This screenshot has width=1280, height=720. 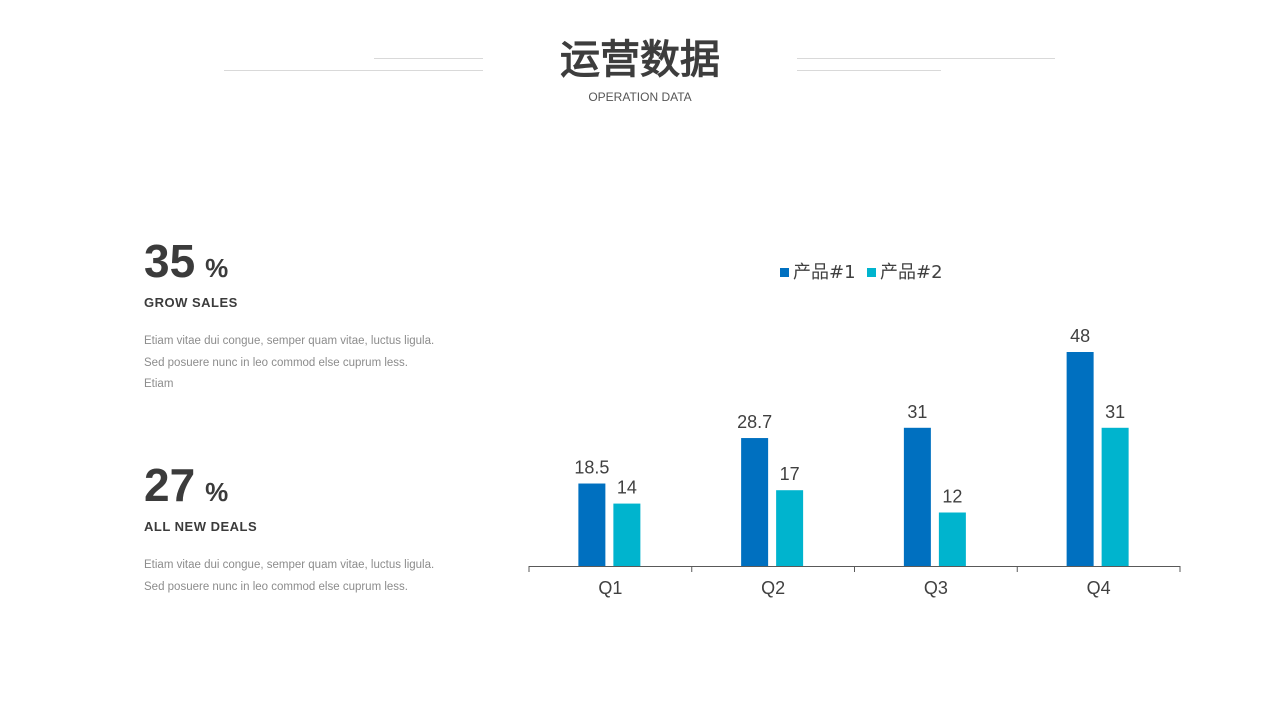 I want to click on stat-label: GROW SALES, so click(x=191, y=302).